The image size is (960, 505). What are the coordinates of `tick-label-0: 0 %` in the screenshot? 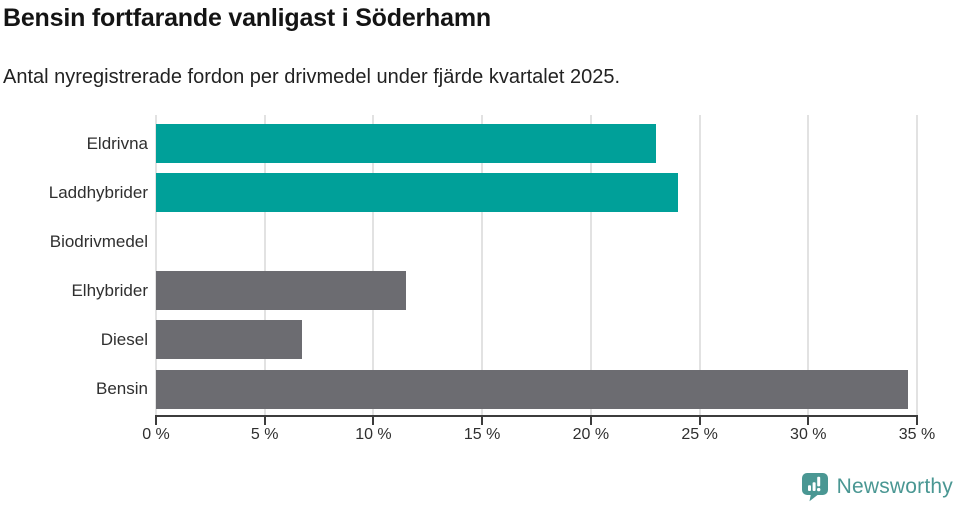 It's located at (156, 434).